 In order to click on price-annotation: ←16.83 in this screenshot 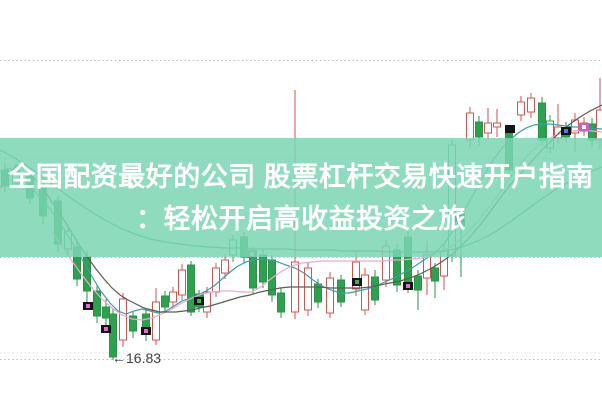, I will do `click(137, 358)`.